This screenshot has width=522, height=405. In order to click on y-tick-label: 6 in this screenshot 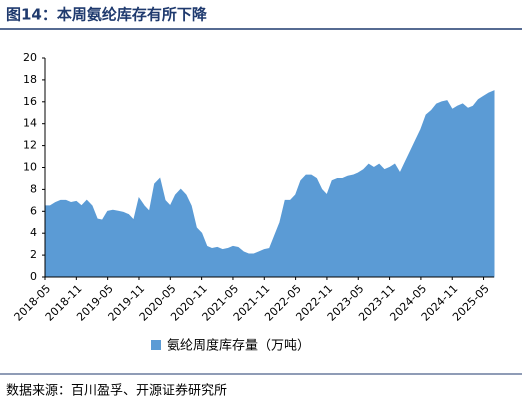, I will do `click(33, 210)`.